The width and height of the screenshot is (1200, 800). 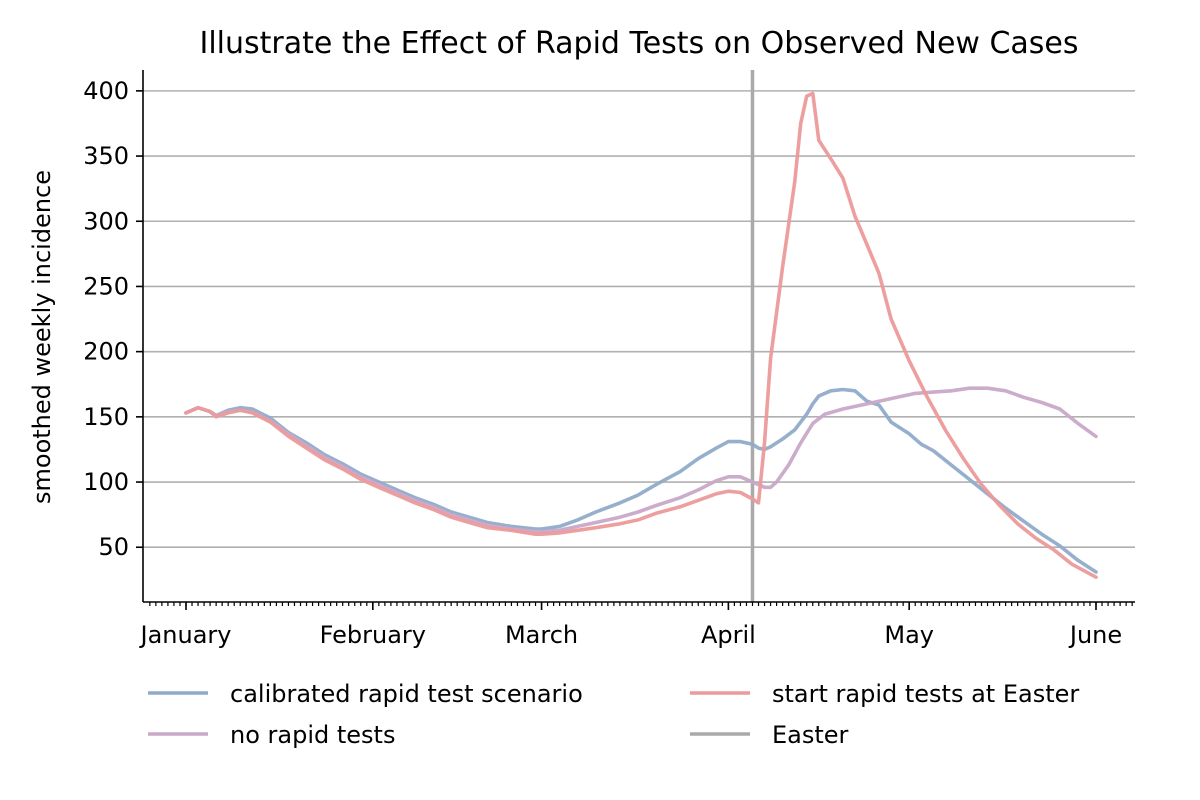 What do you see at coordinates (373, 635) in the screenshot?
I see `x-tick-label: February` at bounding box center [373, 635].